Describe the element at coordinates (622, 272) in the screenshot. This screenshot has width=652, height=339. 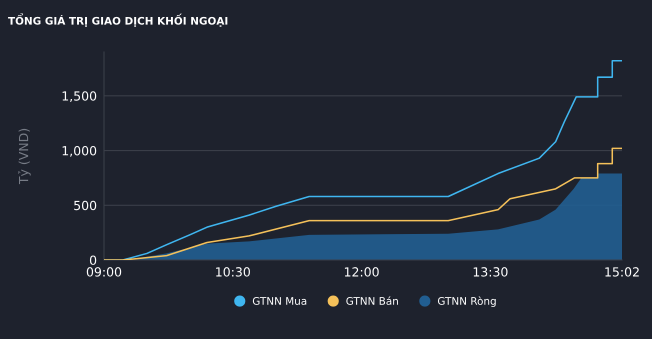
I see `x-tick-label: 15:02` at that location.